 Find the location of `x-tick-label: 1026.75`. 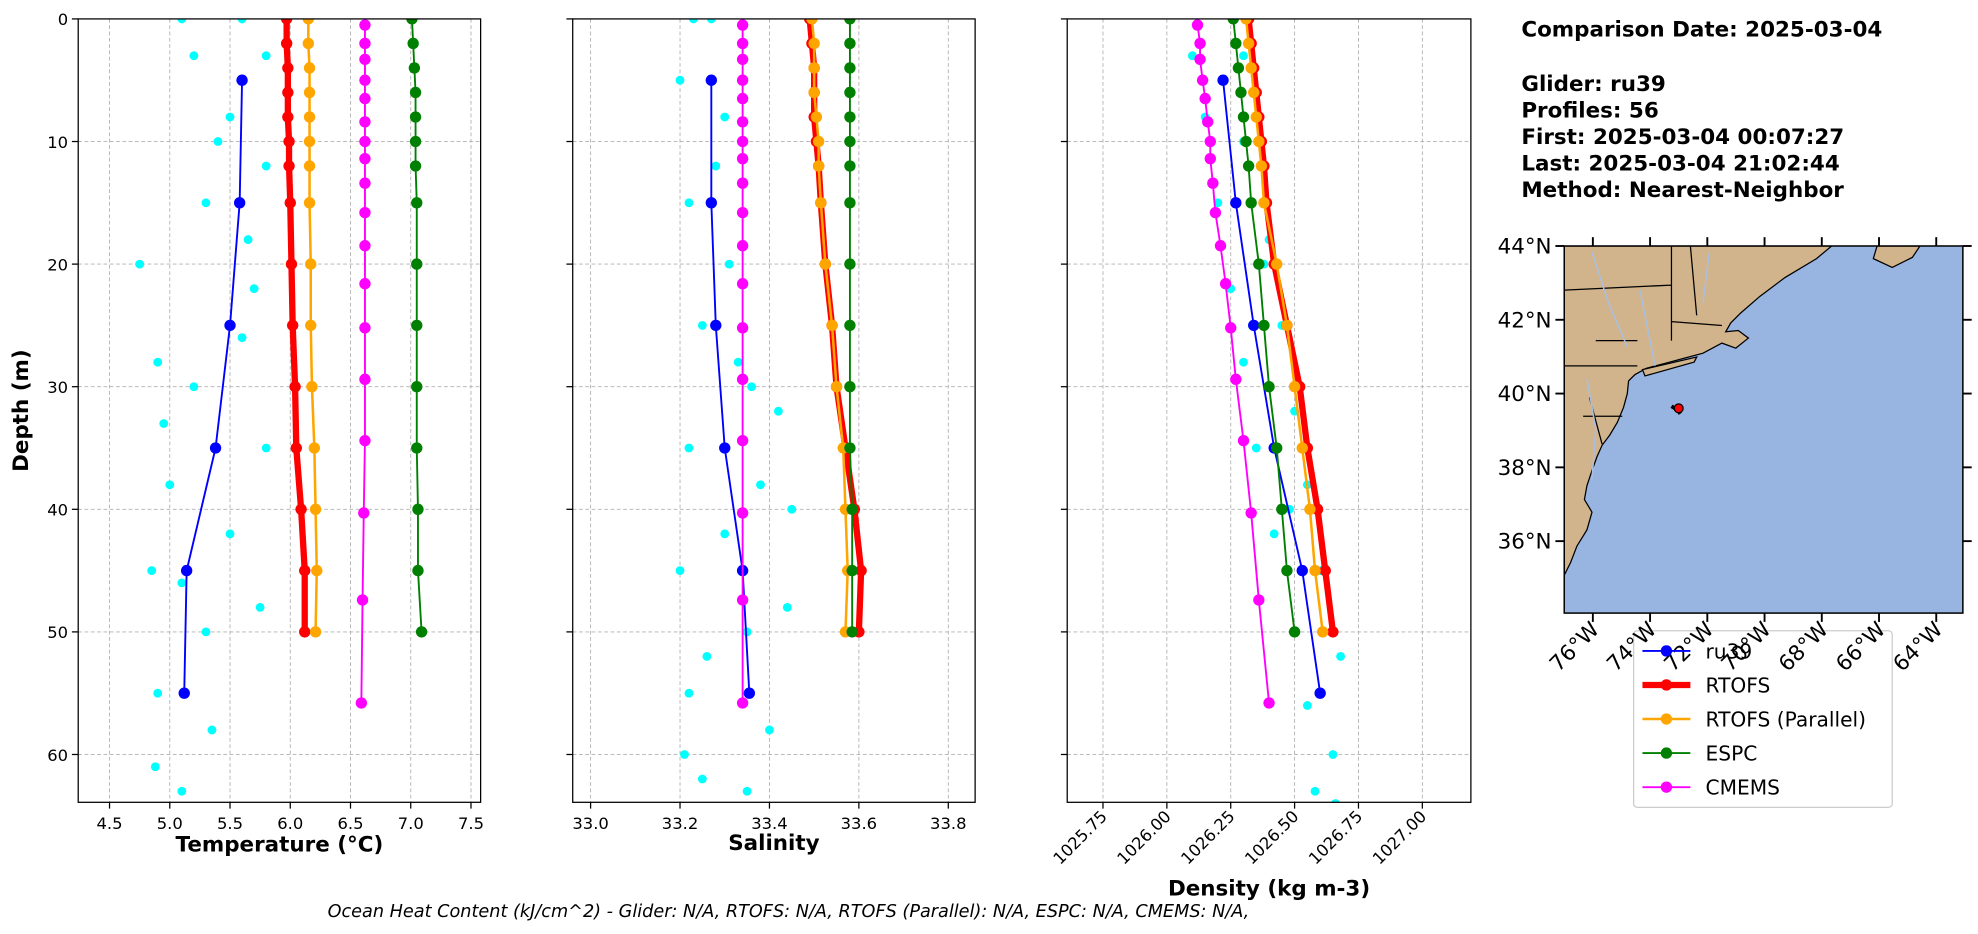

x-tick-label: 1026.75 is located at coordinates (1335, 837).